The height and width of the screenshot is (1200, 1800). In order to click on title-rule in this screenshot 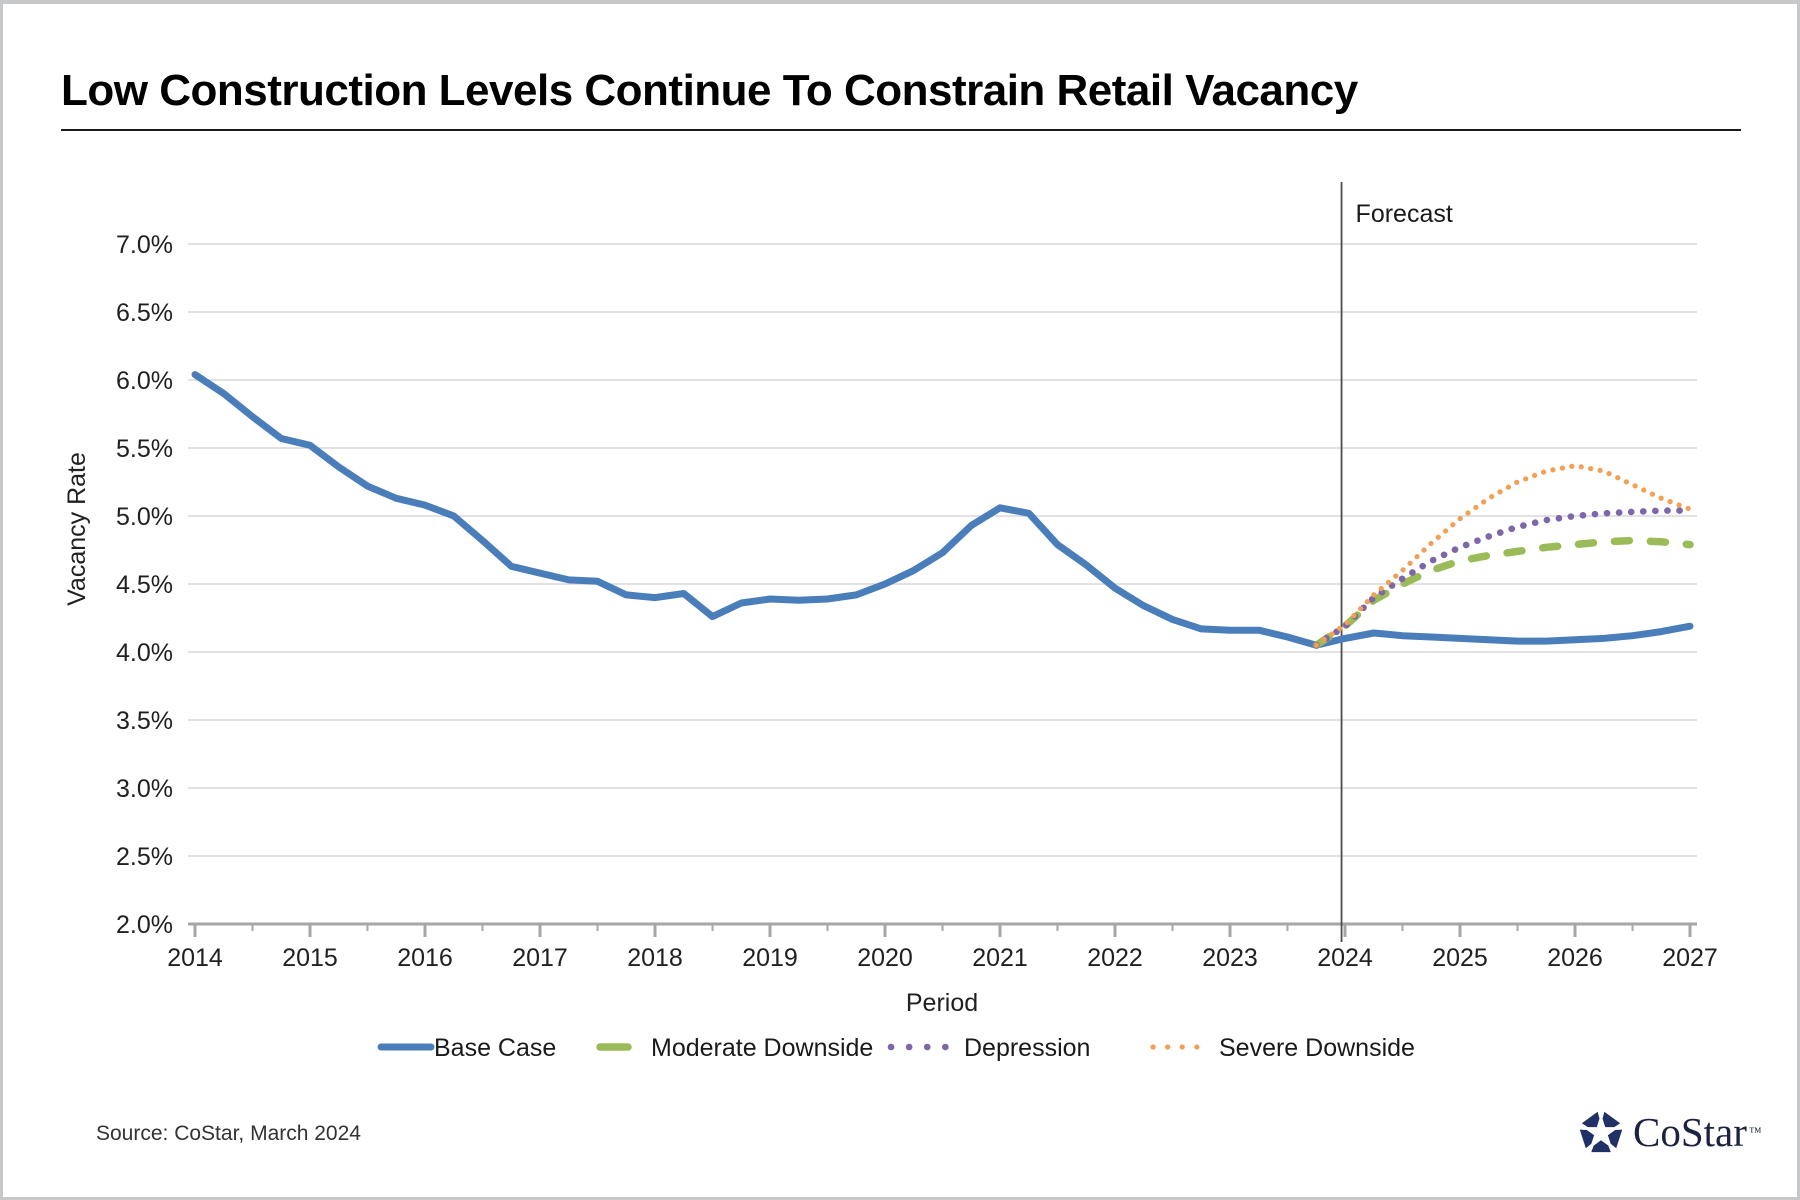, I will do `click(901, 130)`.